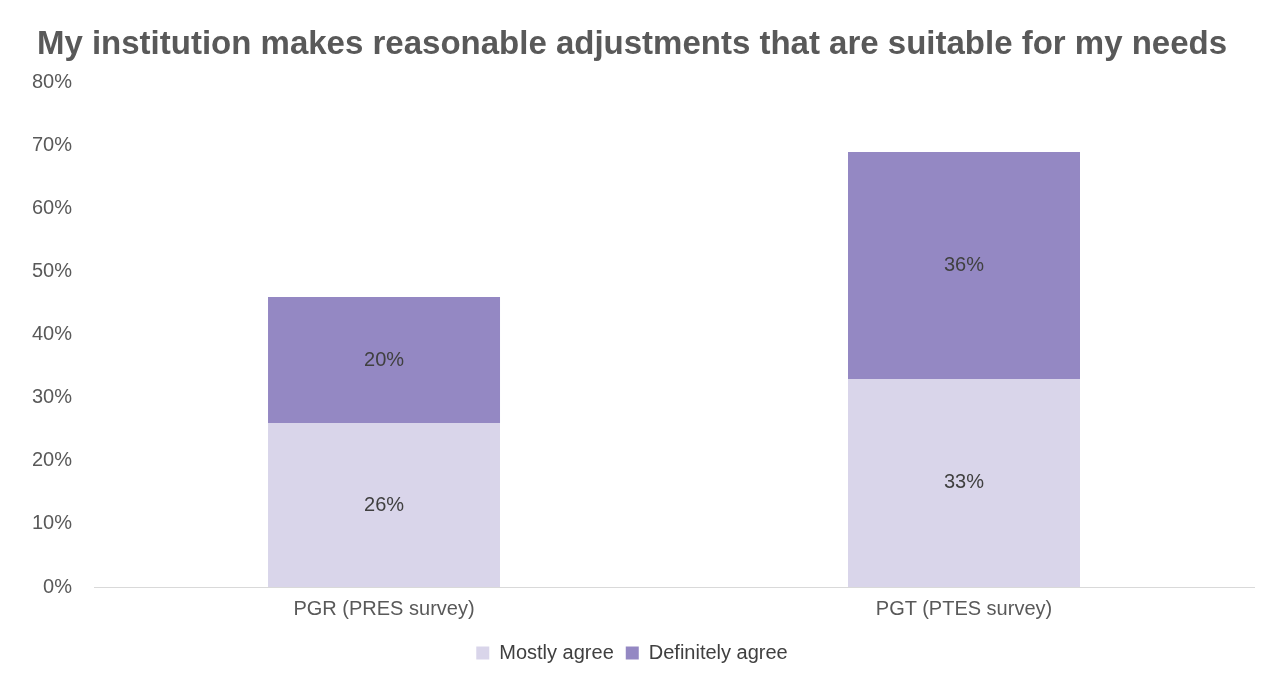  I want to click on y-tick-label: 50%, so click(52, 270).